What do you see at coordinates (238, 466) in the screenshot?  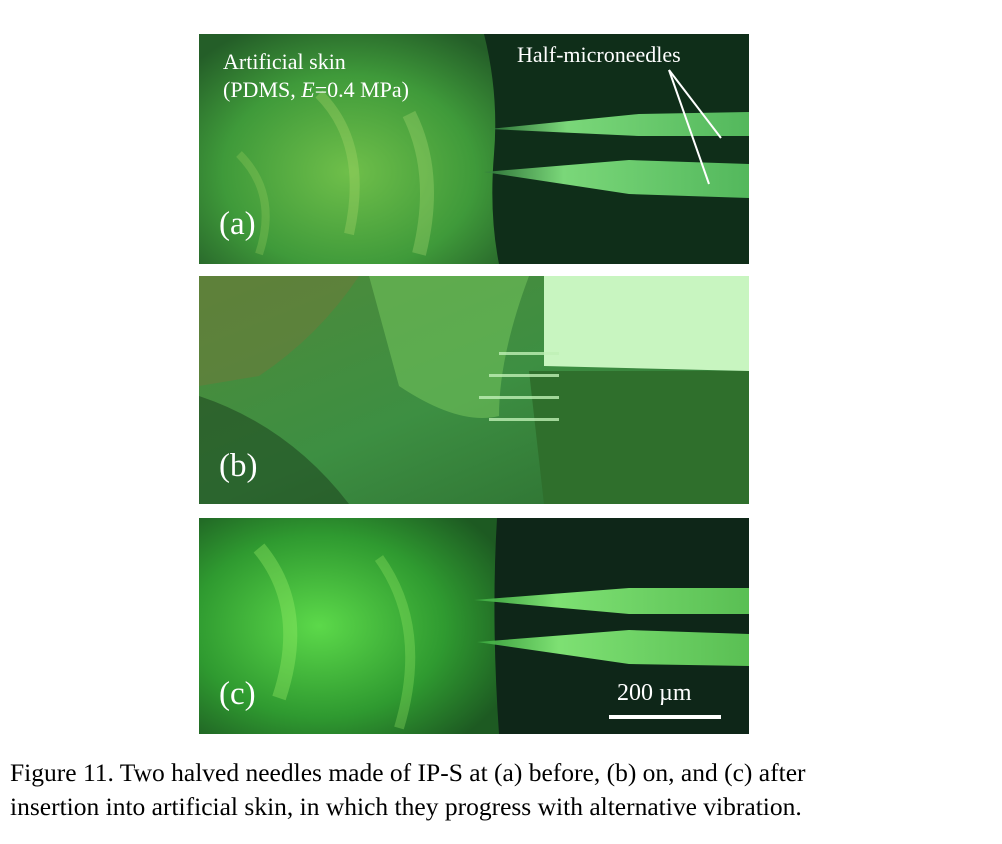 I see `panel-label-b: (b)` at bounding box center [238, 466].